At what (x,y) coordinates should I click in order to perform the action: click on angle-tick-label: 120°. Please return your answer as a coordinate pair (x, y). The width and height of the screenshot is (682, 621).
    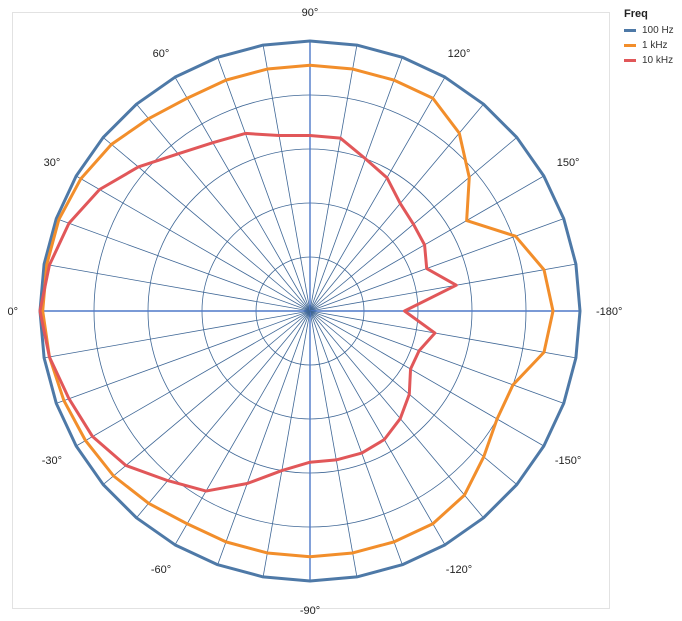
    Looking at the image, I should click on (459, 54).